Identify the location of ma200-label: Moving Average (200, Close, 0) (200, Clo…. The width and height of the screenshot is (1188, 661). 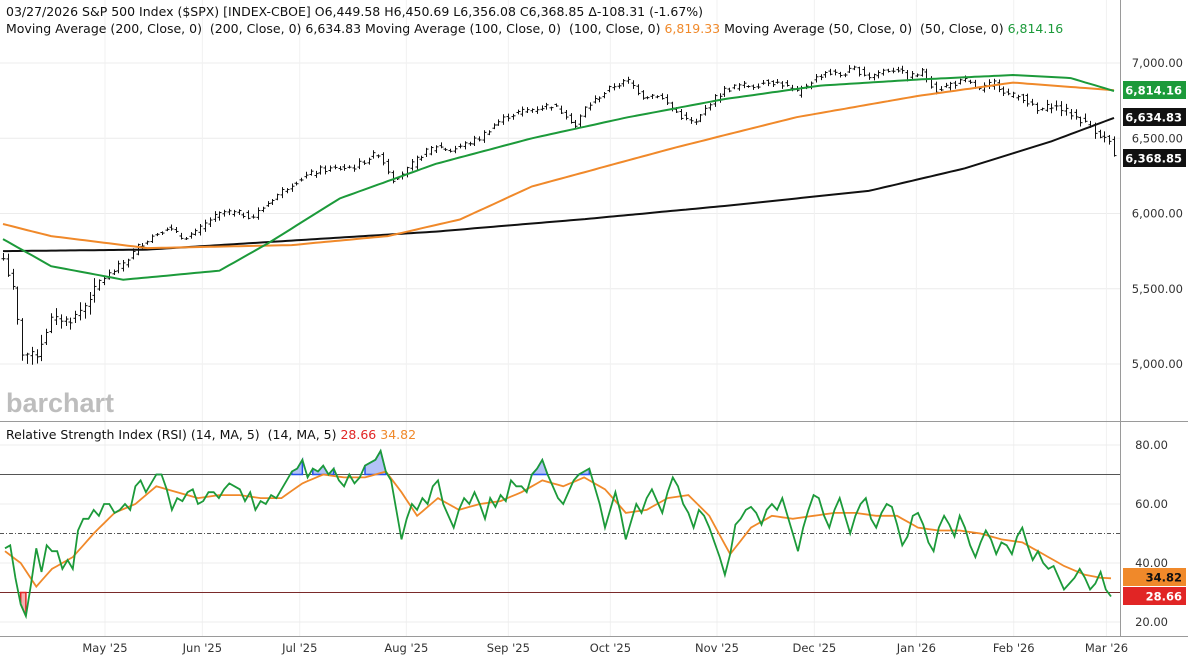
(154, 28).